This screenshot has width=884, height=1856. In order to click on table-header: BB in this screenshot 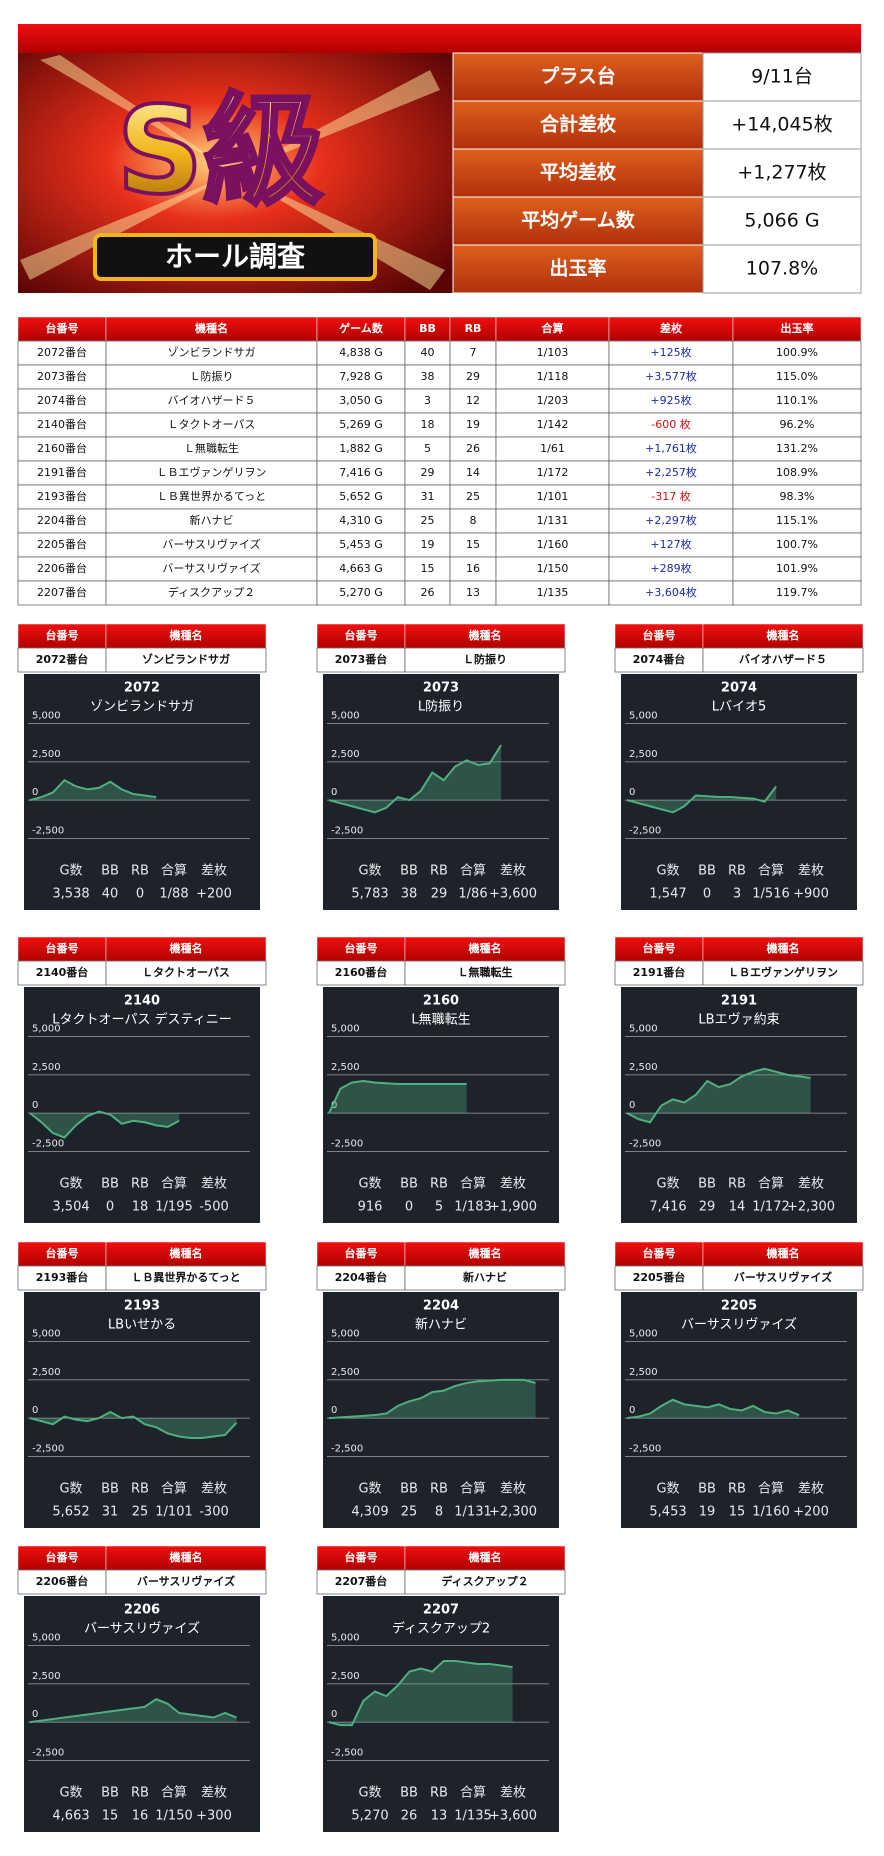, I will do `click(427, 328)`.